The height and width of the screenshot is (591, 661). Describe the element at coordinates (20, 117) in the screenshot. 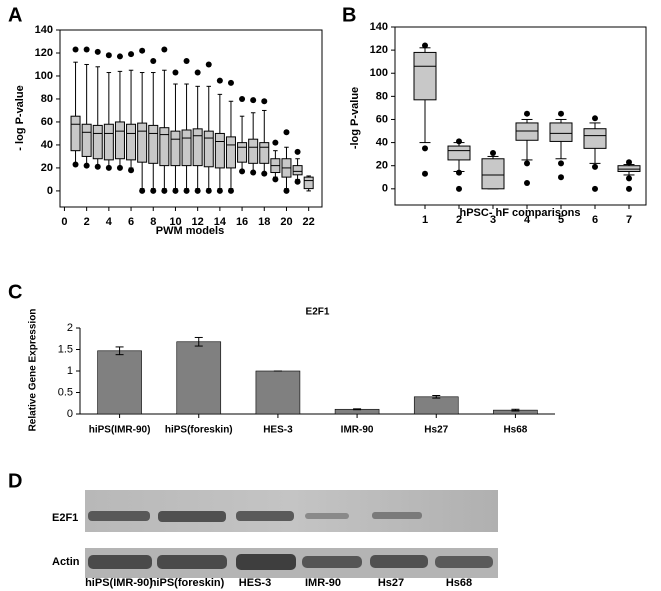

I see `y-axis-label: - log P-value` at that location.